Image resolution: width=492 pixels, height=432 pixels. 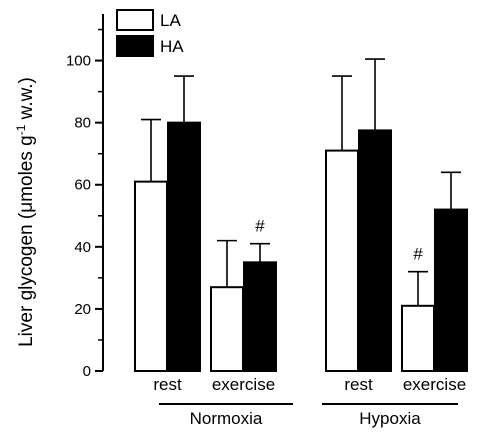 What do you see at coordinates (226, 418) in the screenshot?
I see `group-label-normoxia: Normoxia` at bounding box center [226, 418].